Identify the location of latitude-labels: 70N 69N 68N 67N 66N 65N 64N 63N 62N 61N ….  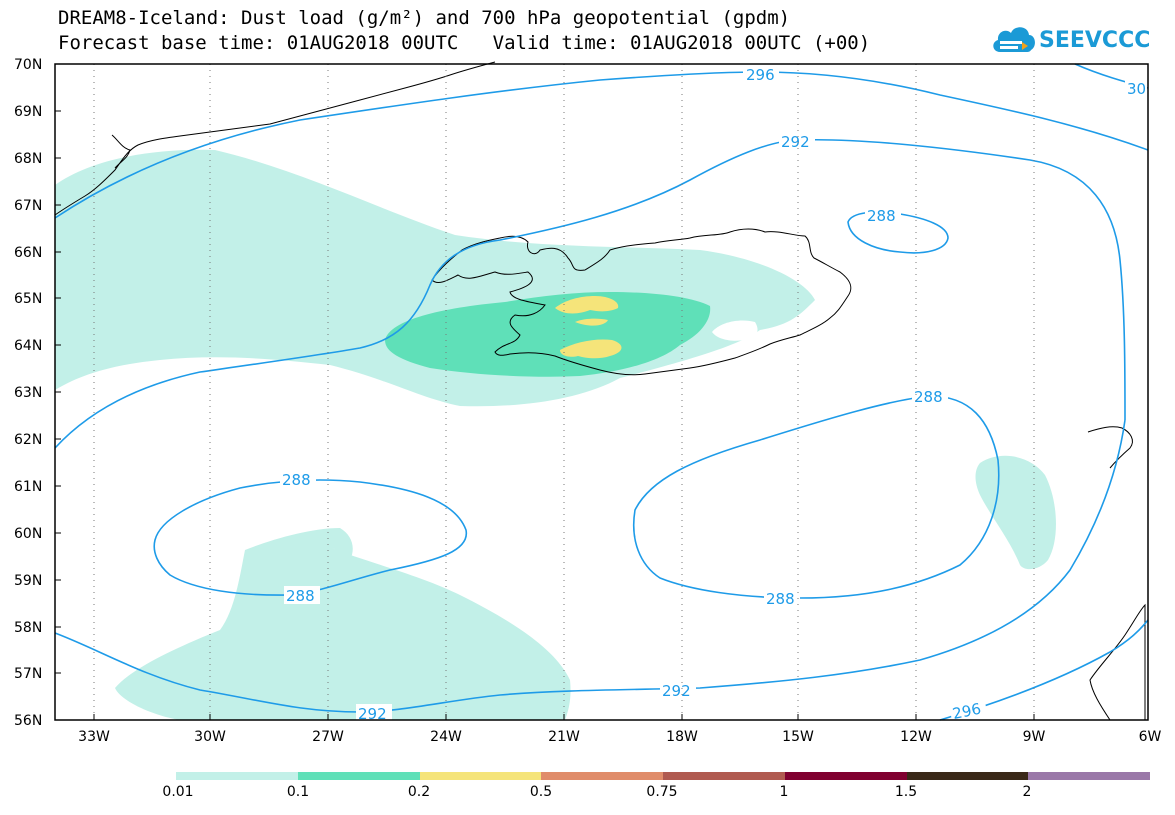
(28, 393).